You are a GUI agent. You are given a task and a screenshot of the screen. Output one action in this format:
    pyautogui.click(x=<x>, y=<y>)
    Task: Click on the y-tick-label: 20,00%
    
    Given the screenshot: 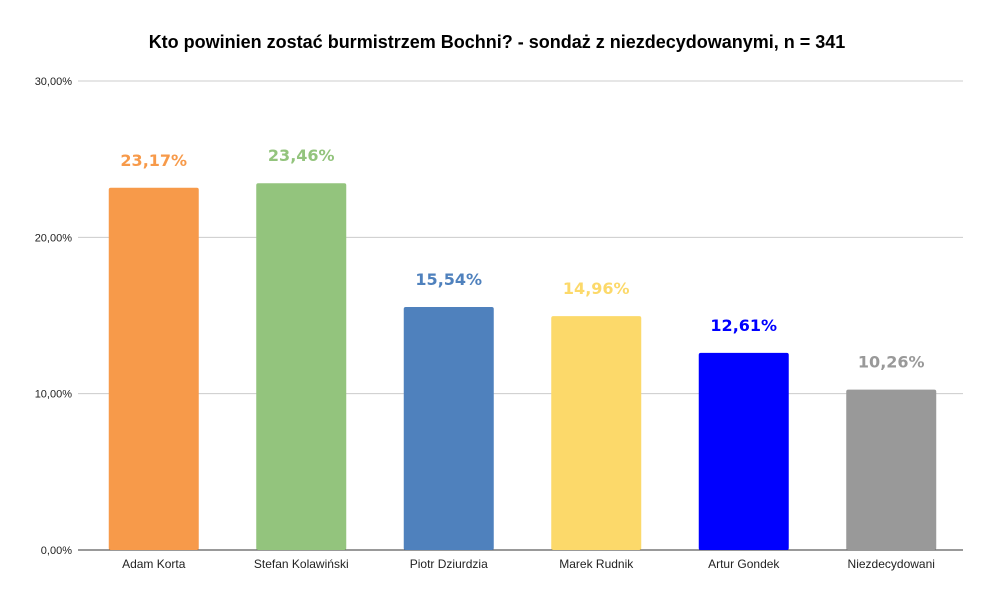 What is the action you would take?
    pyautogui.click(x=54, y=238)
    